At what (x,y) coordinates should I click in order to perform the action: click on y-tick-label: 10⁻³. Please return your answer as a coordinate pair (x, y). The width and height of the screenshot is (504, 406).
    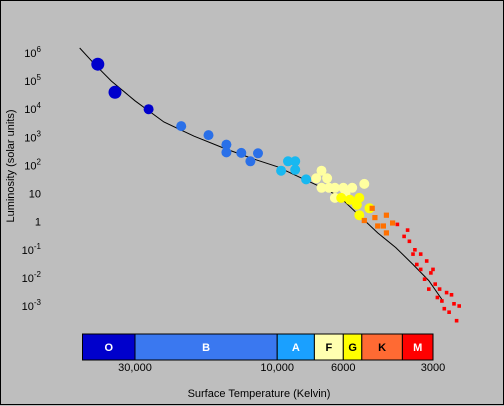
    Looking at the image, I should click on (32, 305).